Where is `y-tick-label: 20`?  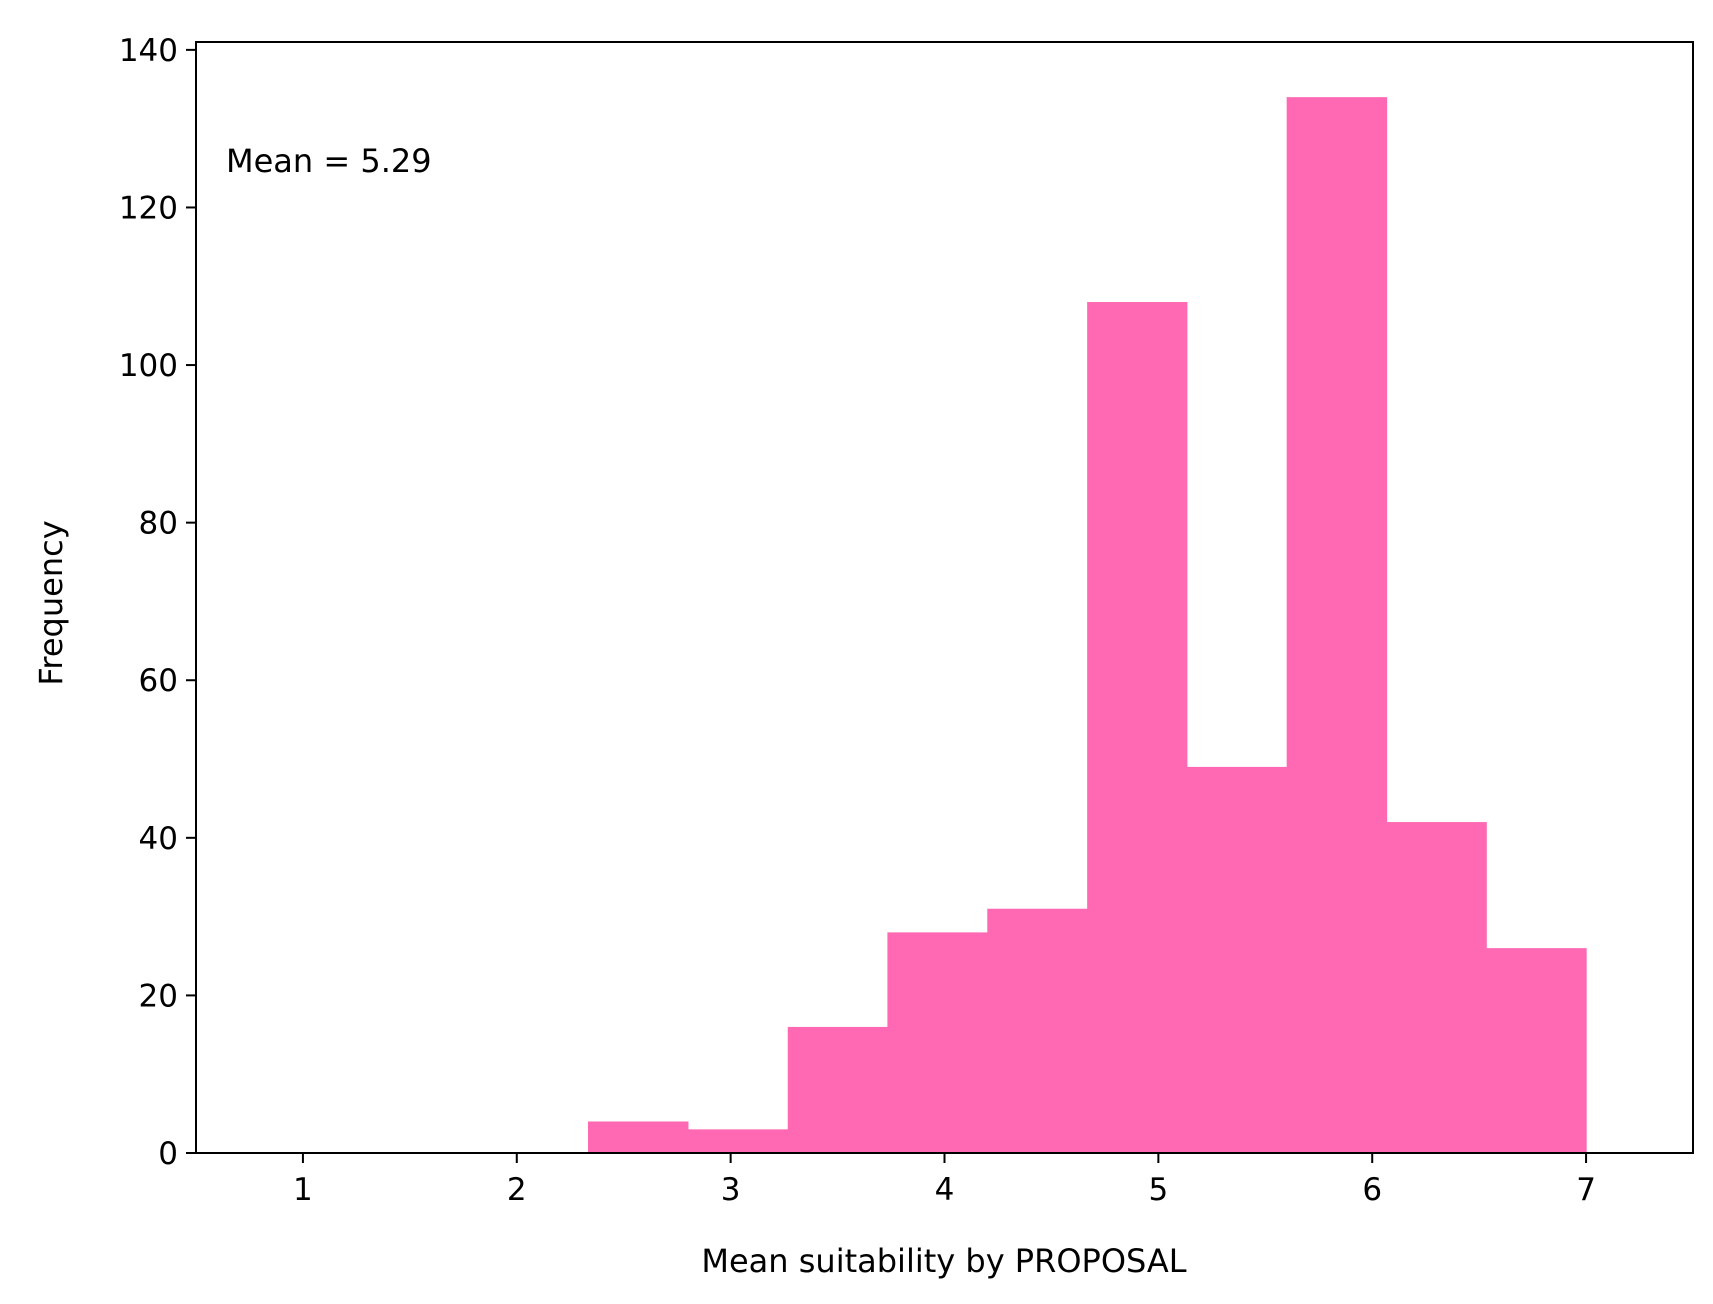 y-tick-label: 20 is located at coordinates (158, 996).